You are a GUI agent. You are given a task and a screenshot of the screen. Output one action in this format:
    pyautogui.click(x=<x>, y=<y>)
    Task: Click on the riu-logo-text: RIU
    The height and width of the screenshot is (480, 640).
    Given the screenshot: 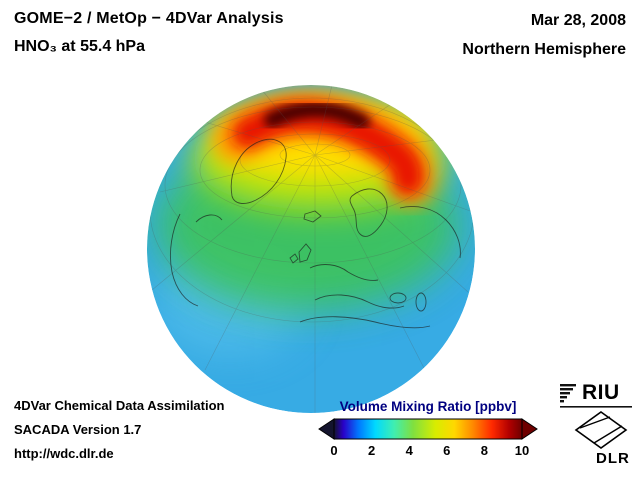 What is the action you would take?
    pyautogui.click(x=601, y=392)
    